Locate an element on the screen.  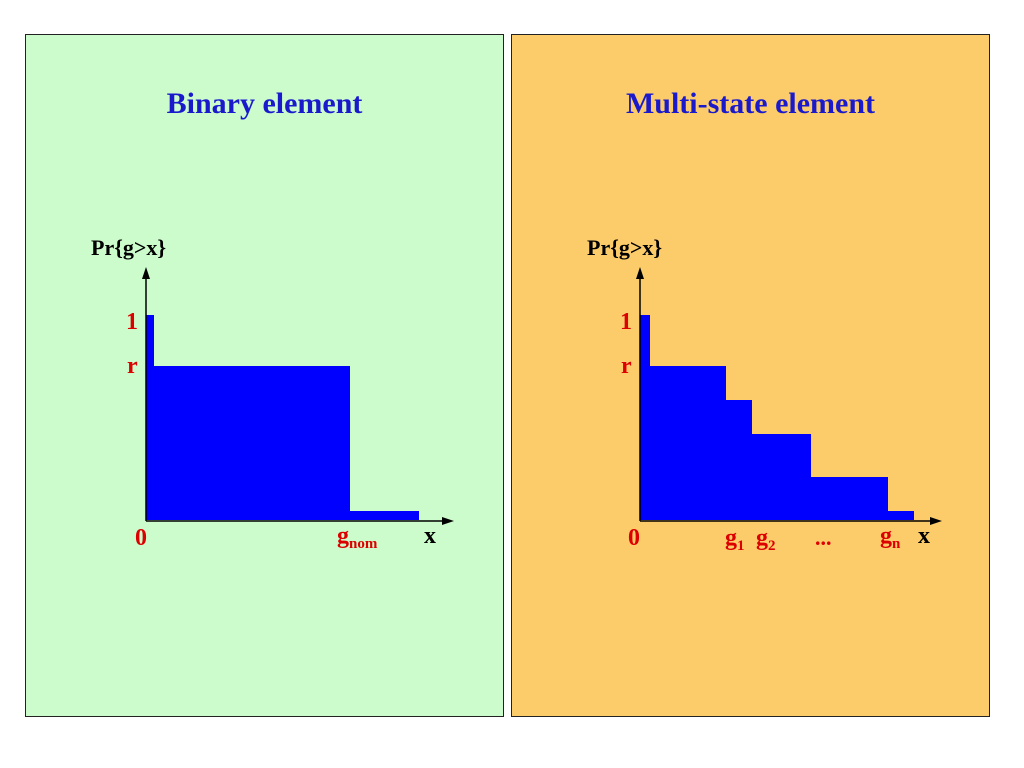
binary-survival-plot: Pr{g>x} x 1 r 0 gnom is located at coordinates (272, 393).